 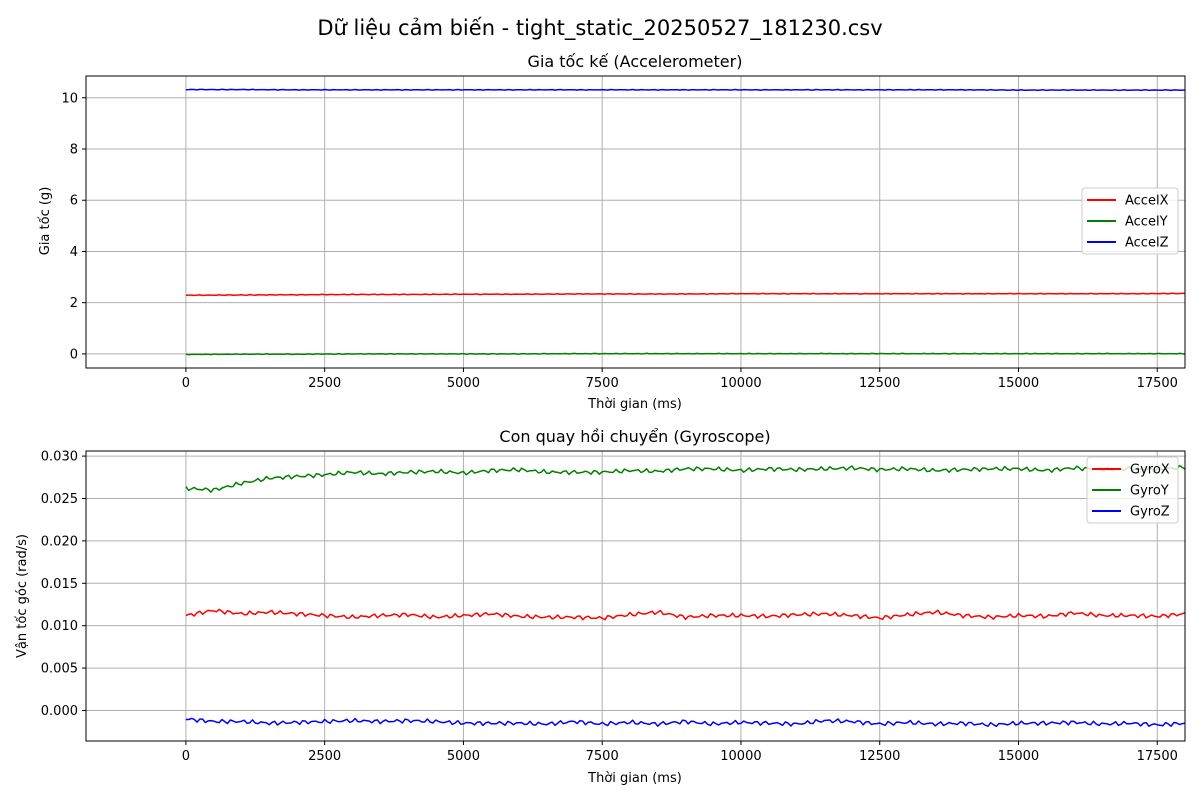 I want to click on gyroscope-x-tick-label: 12500, so click(x=879, y=756).